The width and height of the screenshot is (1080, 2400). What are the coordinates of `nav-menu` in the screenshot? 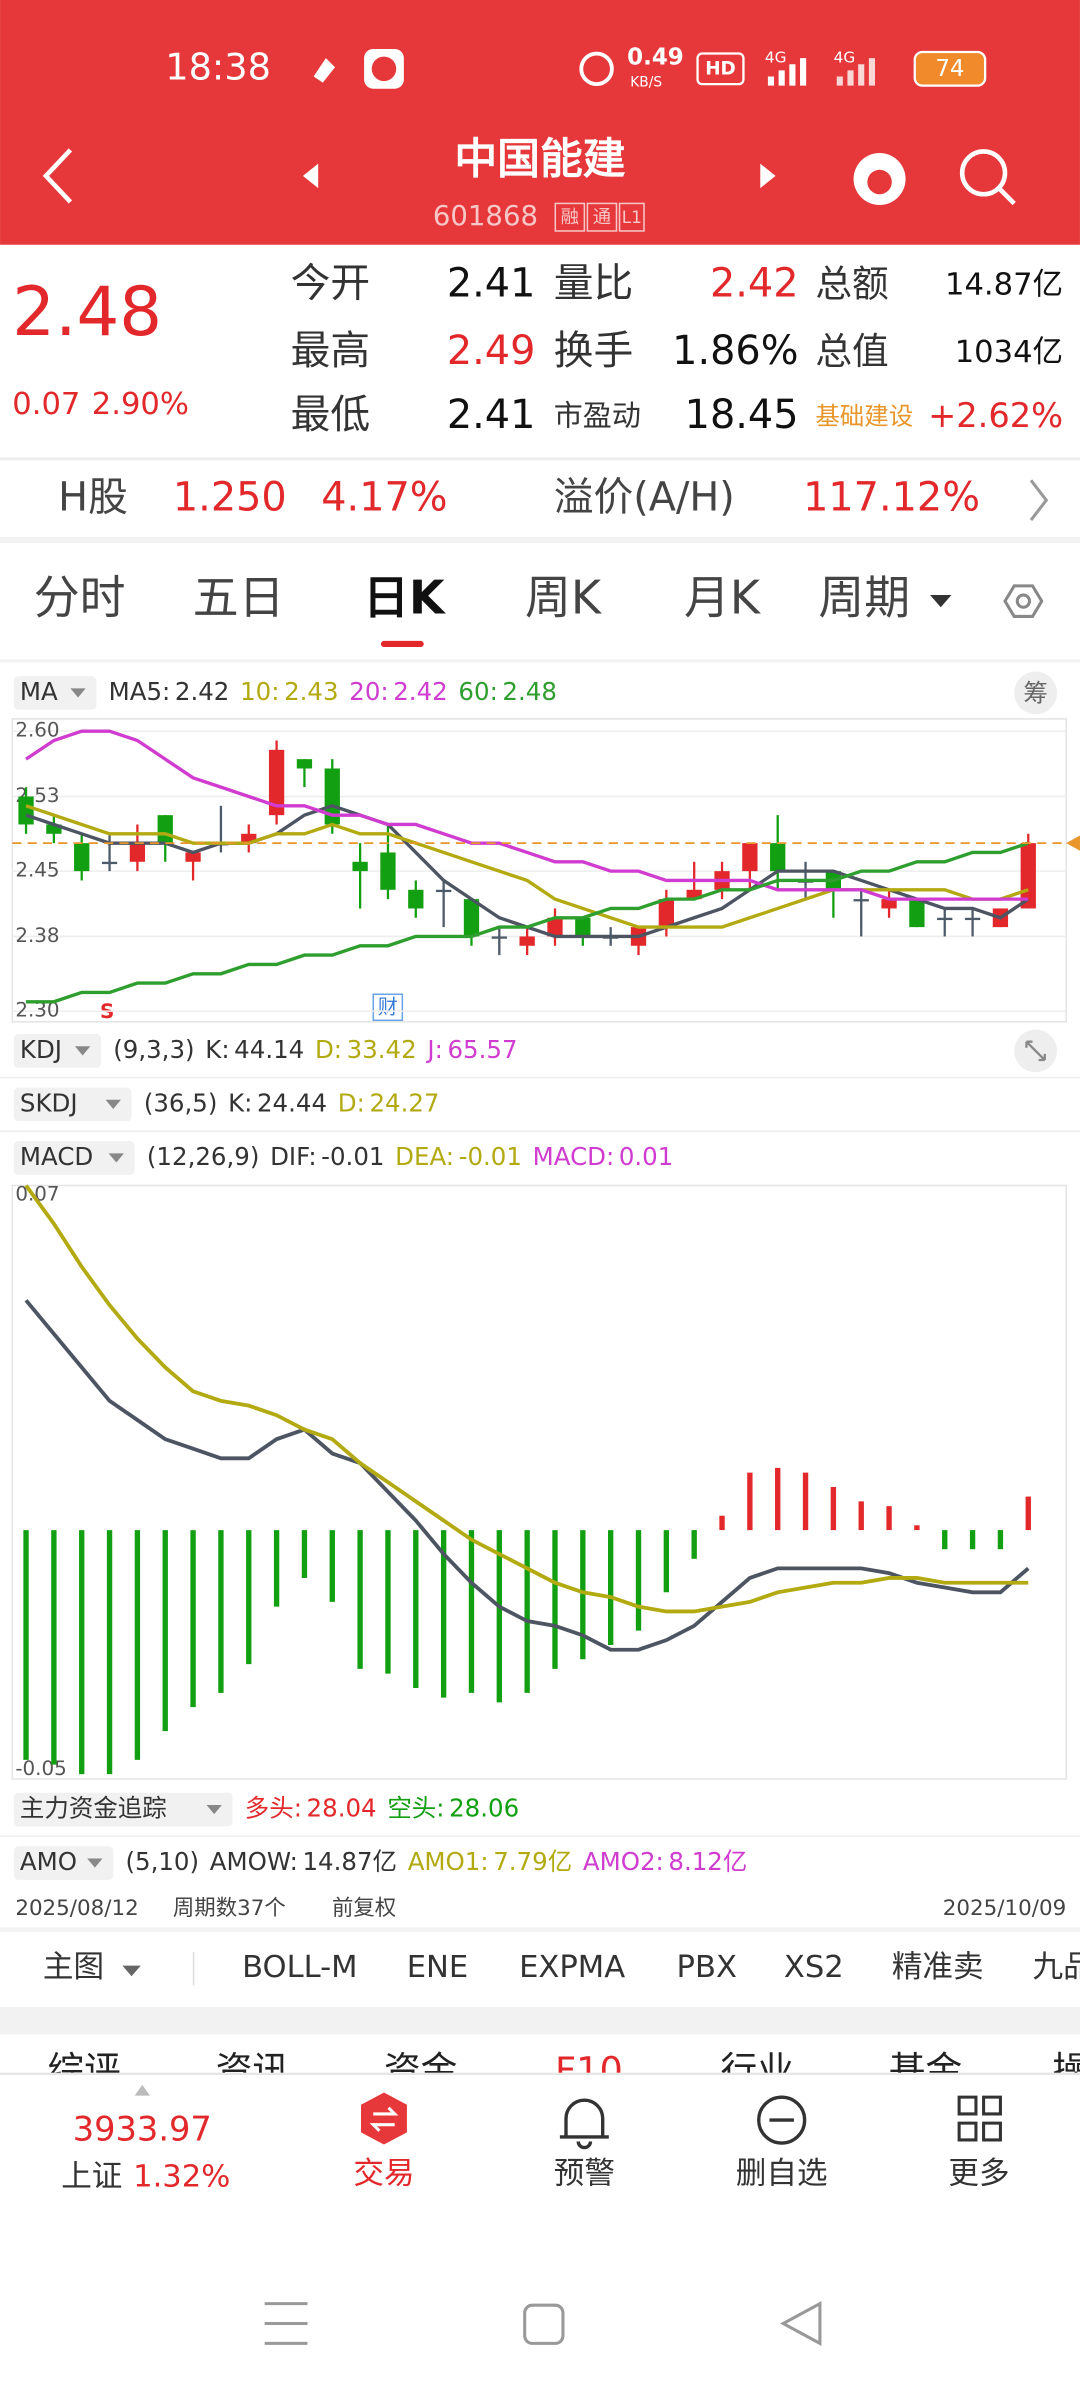 It's located at (286, 2323).